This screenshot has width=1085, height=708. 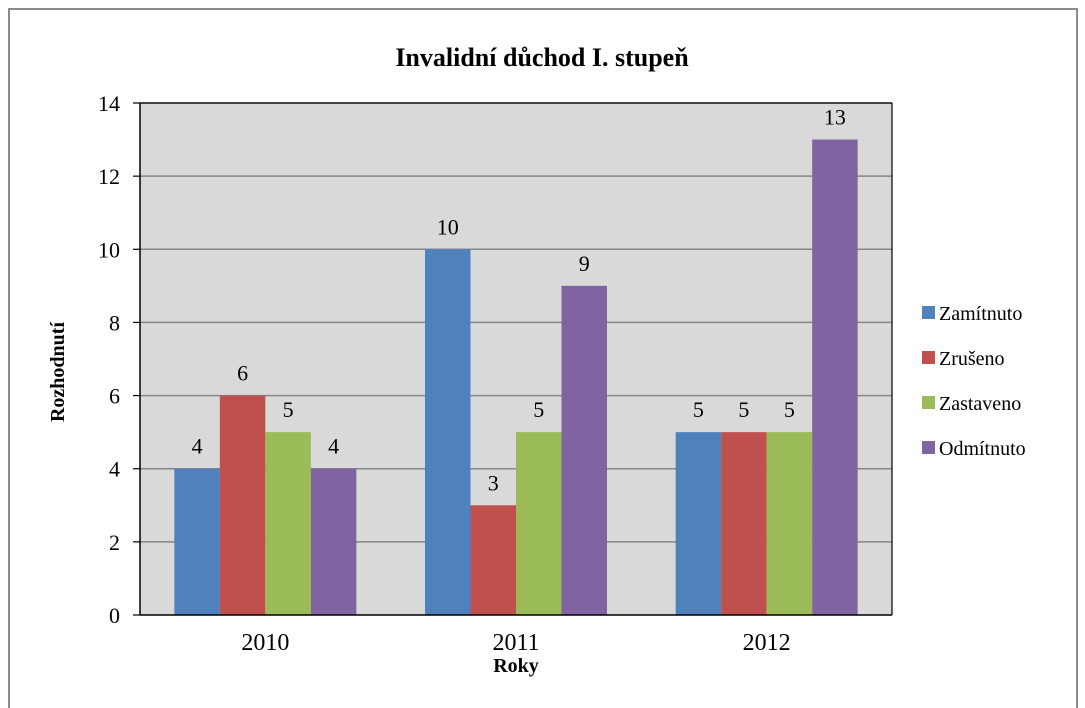 I want to click on y-tick-label: 14, so click(x=109, y=103).